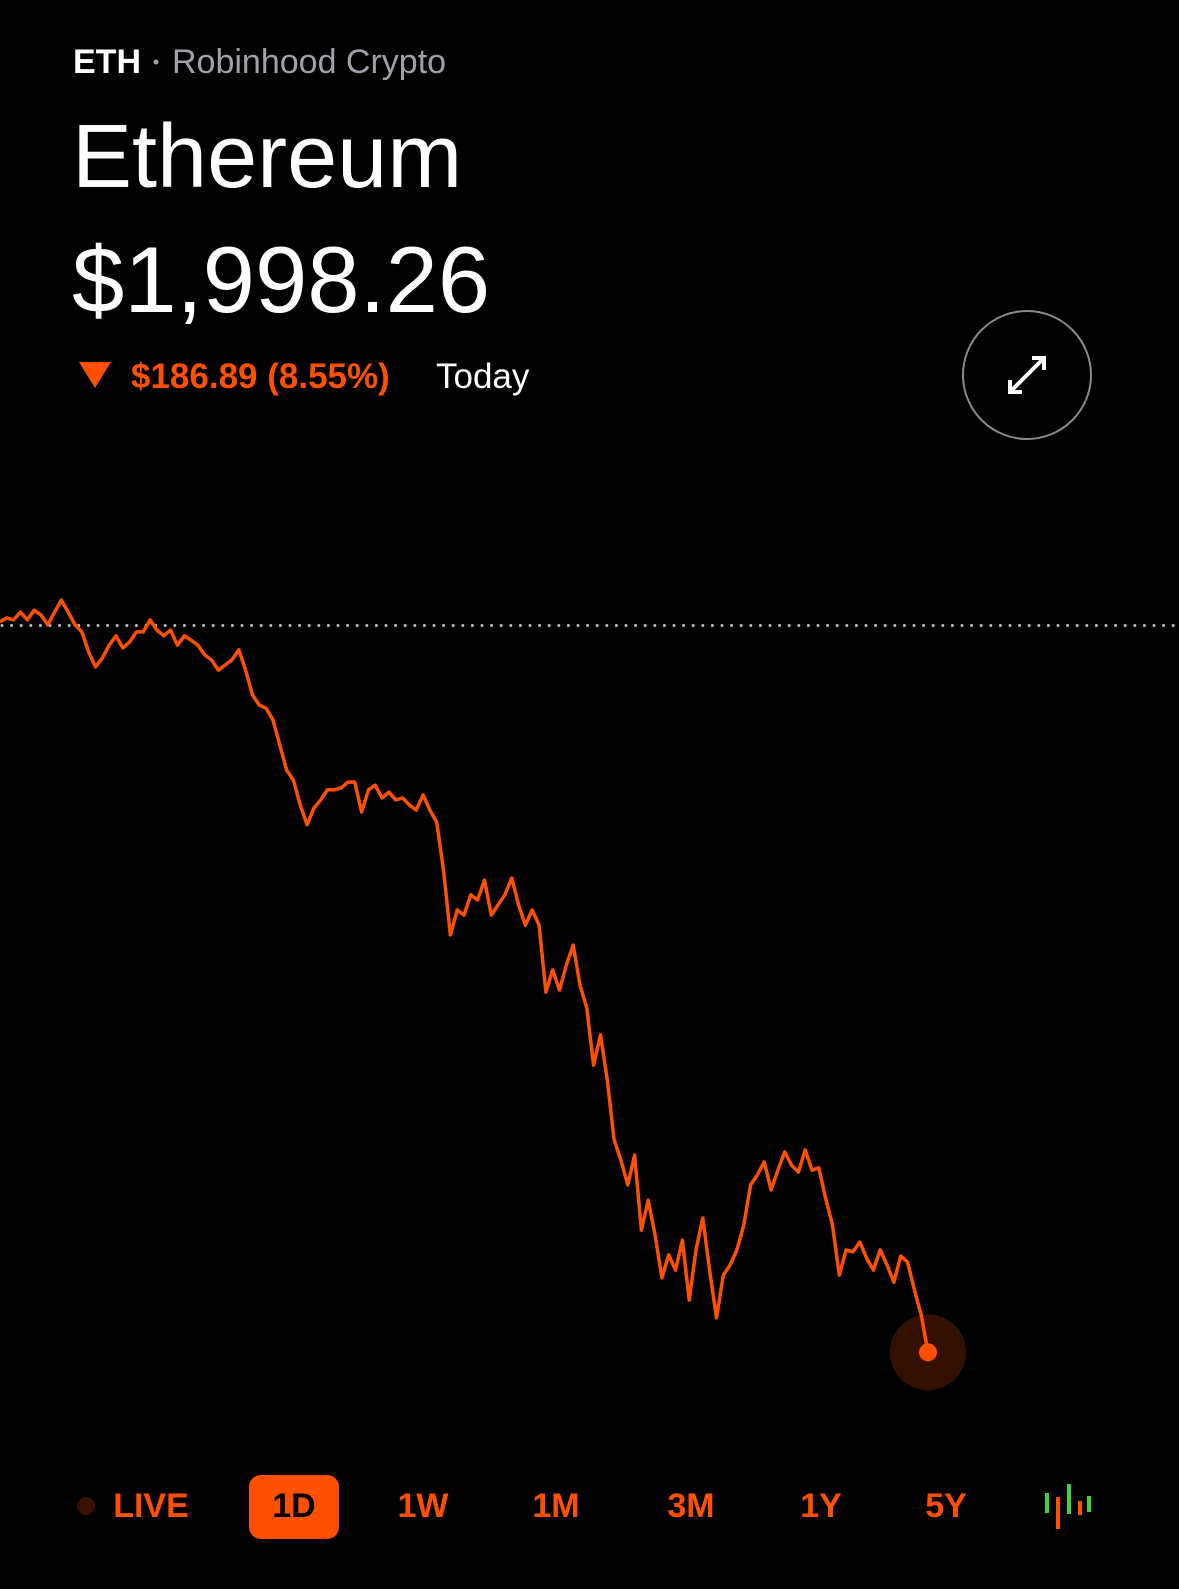 This screenshot has width=1179, height=1589. I want to click on expand-button-ring, so click(1027, 375).